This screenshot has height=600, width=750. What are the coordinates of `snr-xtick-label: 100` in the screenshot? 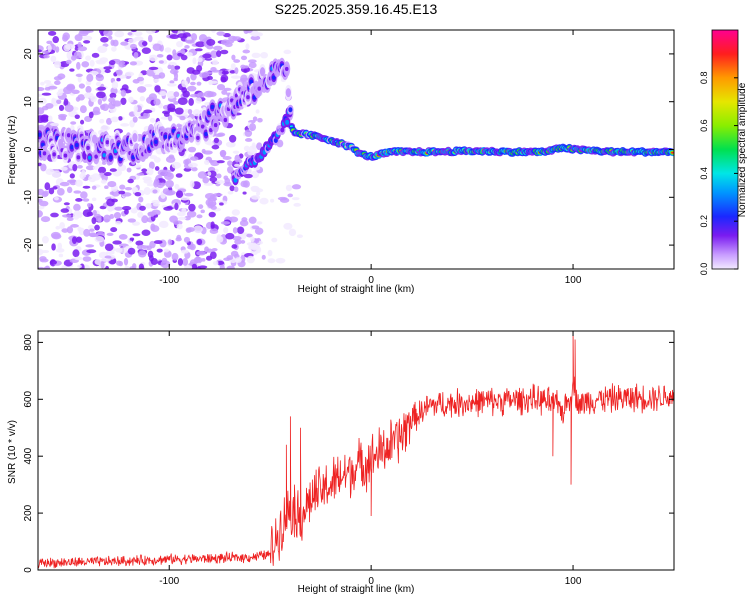 It's located at (573, 581).